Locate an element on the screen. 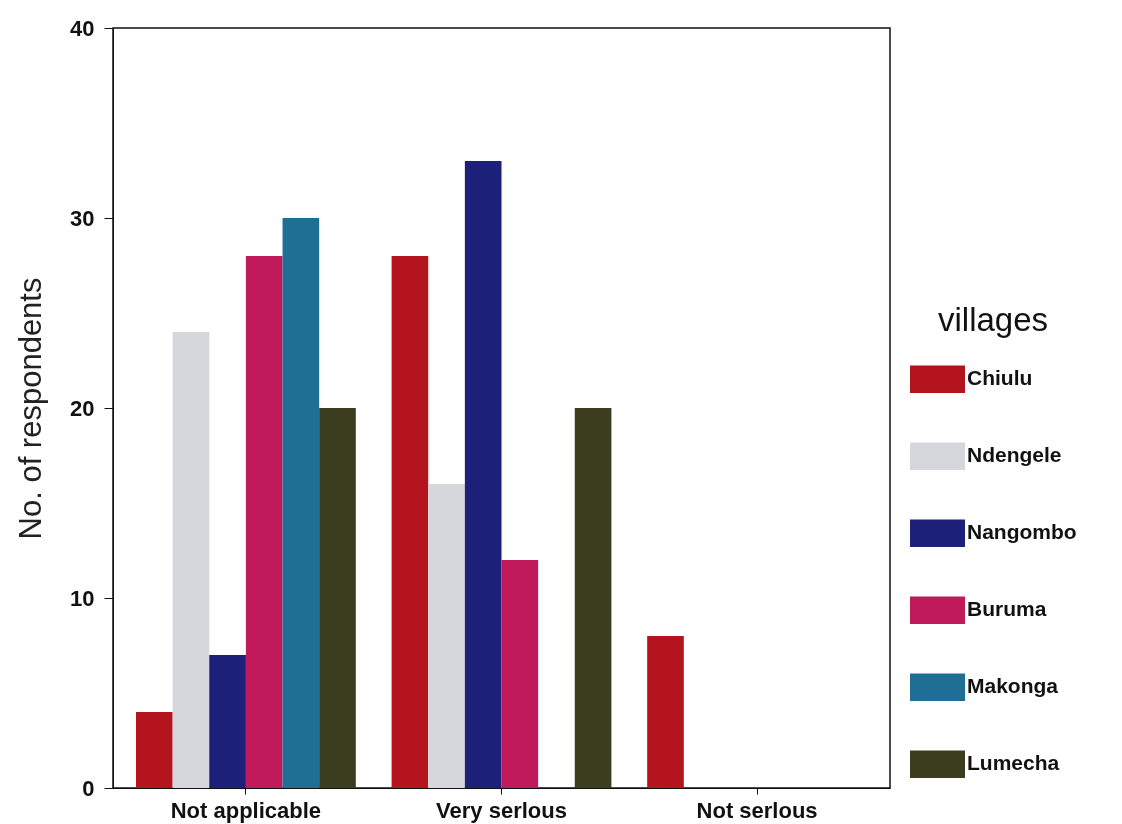  legend-label: Nangombo is located at coordinates (1022, 532).